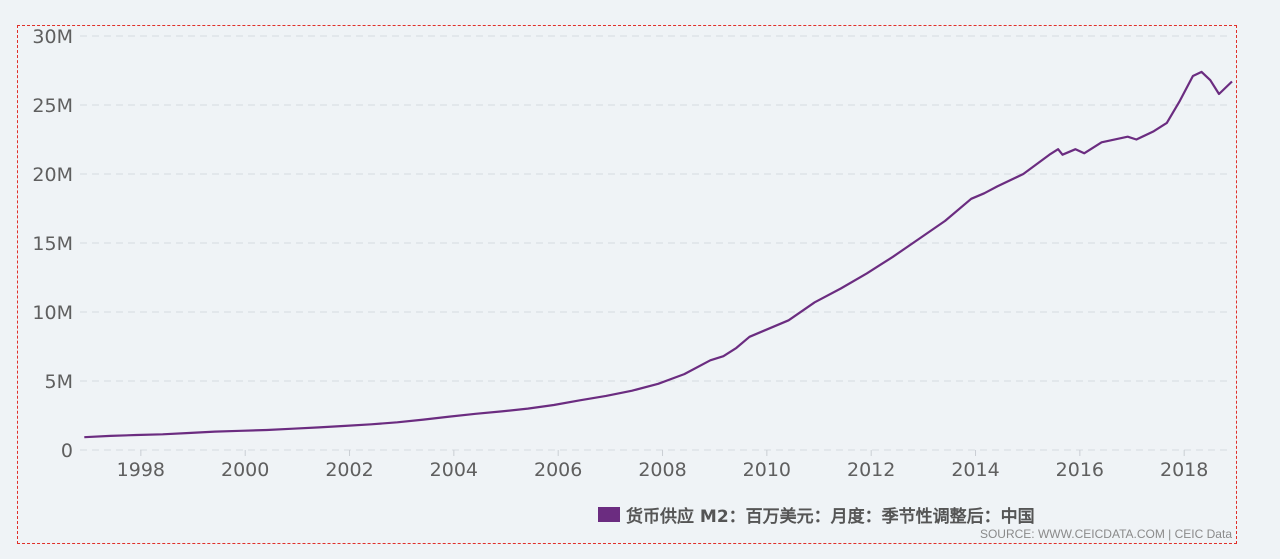 This screenshot has height=559, width=1280. Describe the element at coordinates (767, 470) in the screenshot. I see `x-tick-label: 2010` at that location.